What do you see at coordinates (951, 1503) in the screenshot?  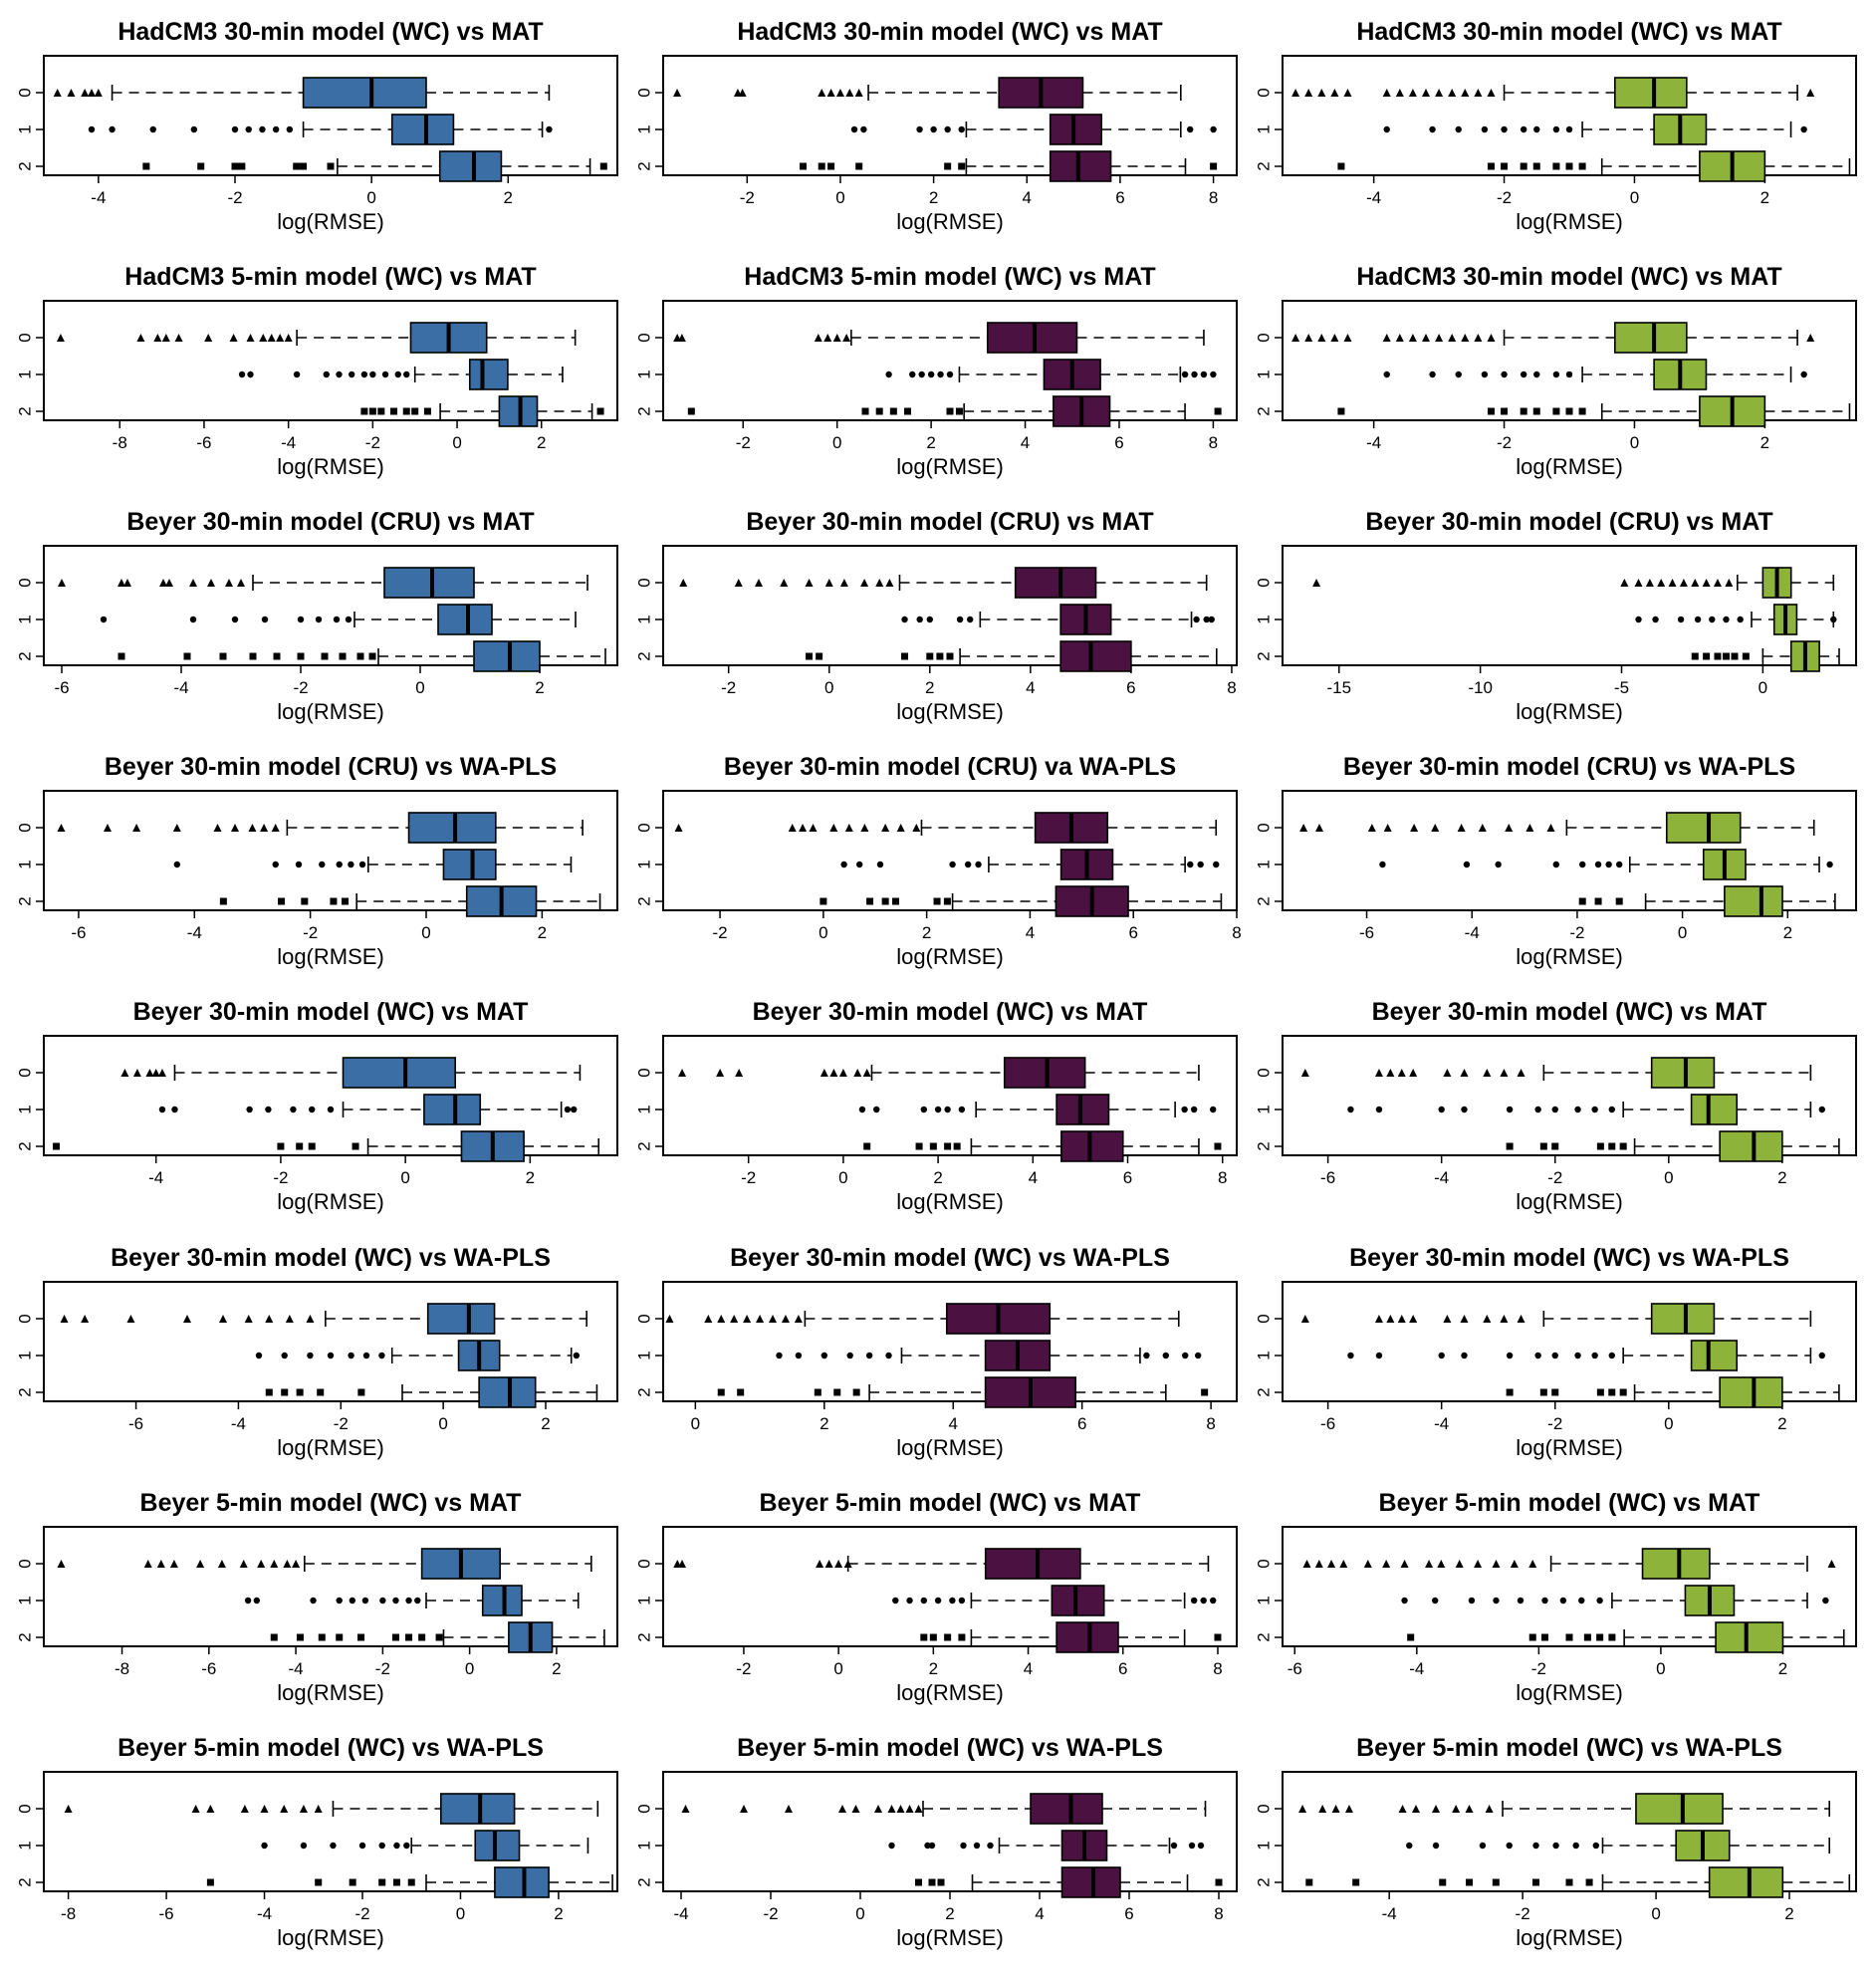 I see `chart-title: Beyer 5-min model (WC) vs MAT` at bounding box center [951, 1503].